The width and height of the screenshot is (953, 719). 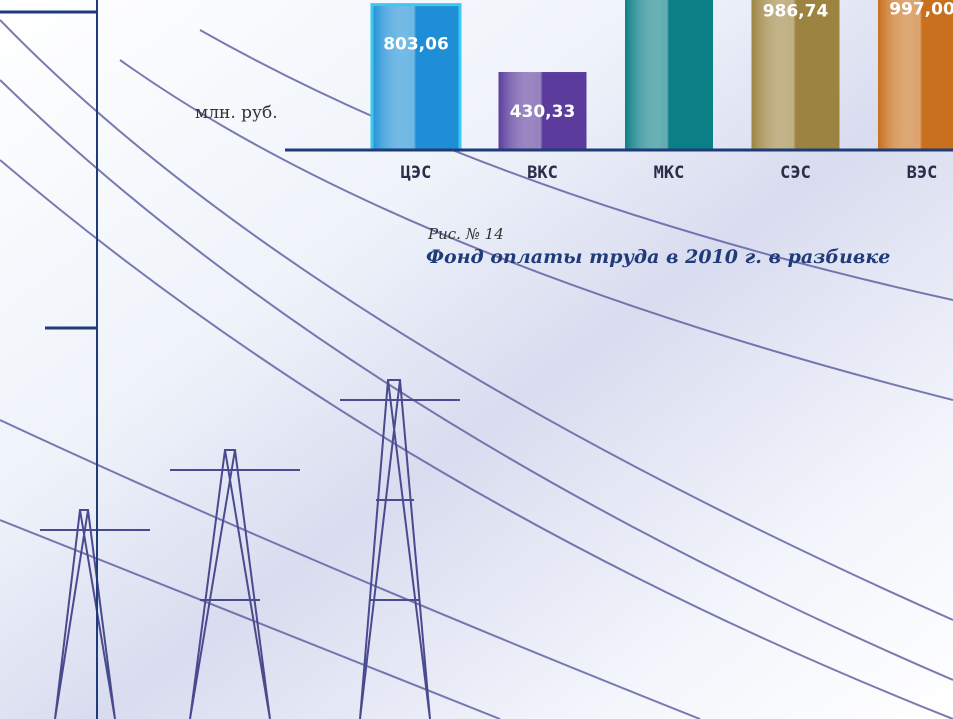 I want to click on x-tick-label: ВЭС, so click(x=922, y=173).